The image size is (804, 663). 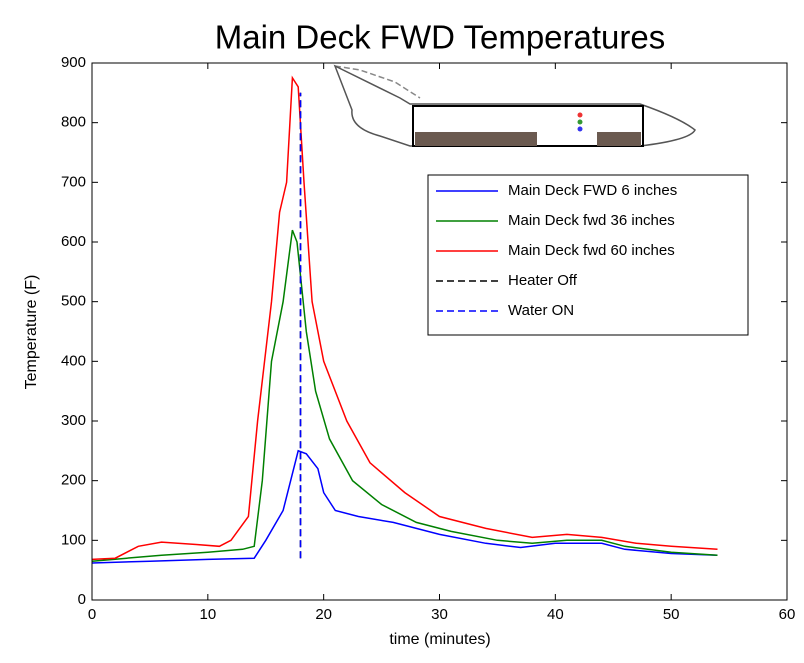 I want to click on x-tick-label: 60, so click(x=787, y=614).